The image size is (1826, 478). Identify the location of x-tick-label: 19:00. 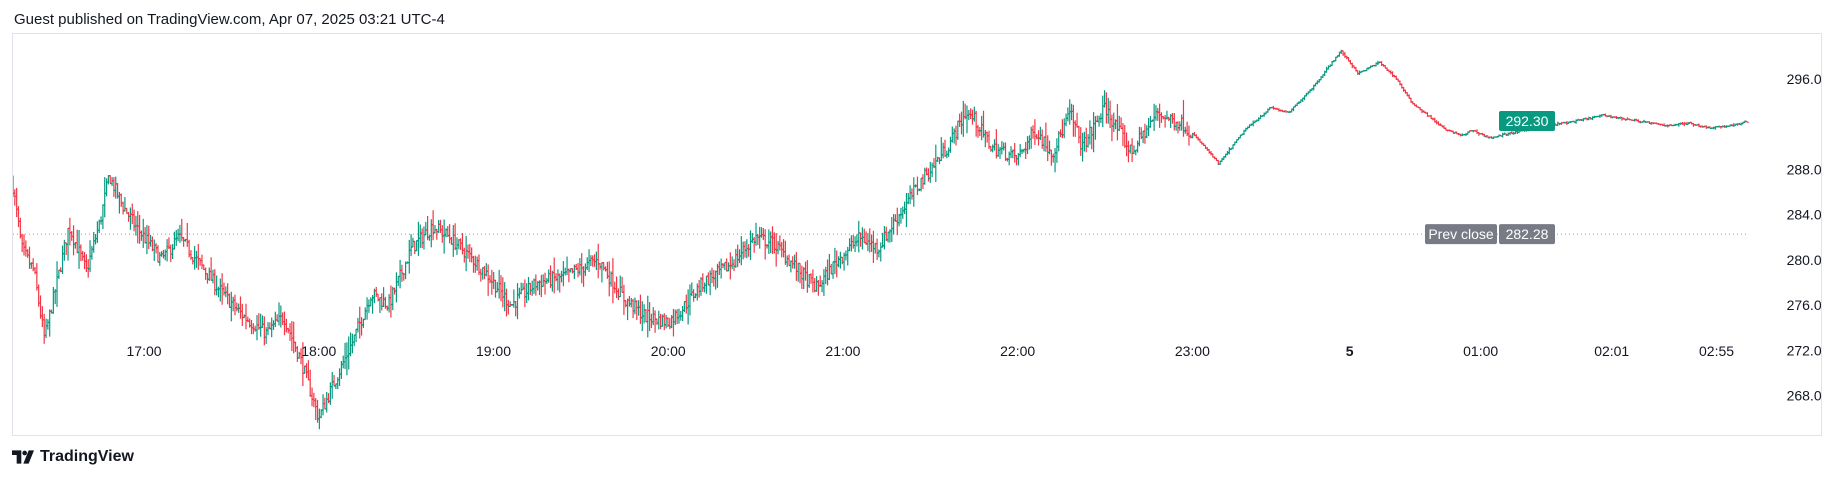
(493, 351).